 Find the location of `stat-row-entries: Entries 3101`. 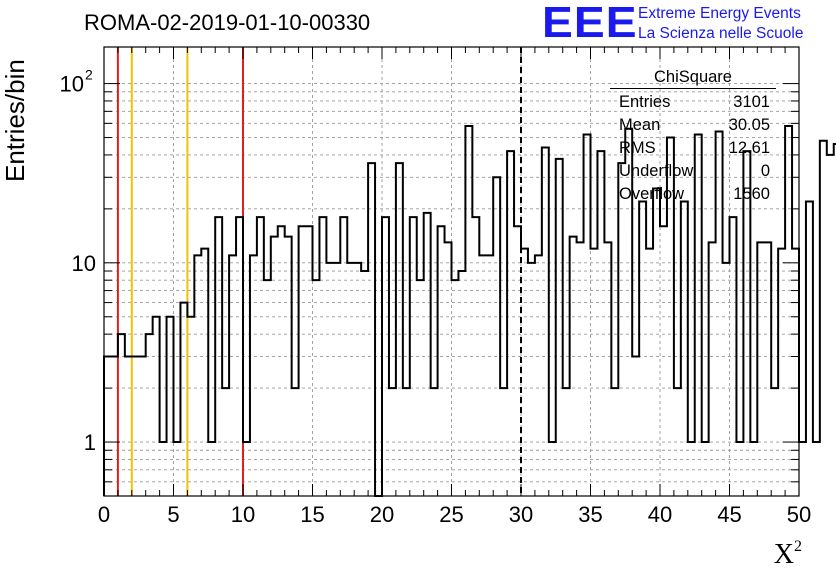

stat-row-entries: Entries 3101 is located at coordinates (693, 100).